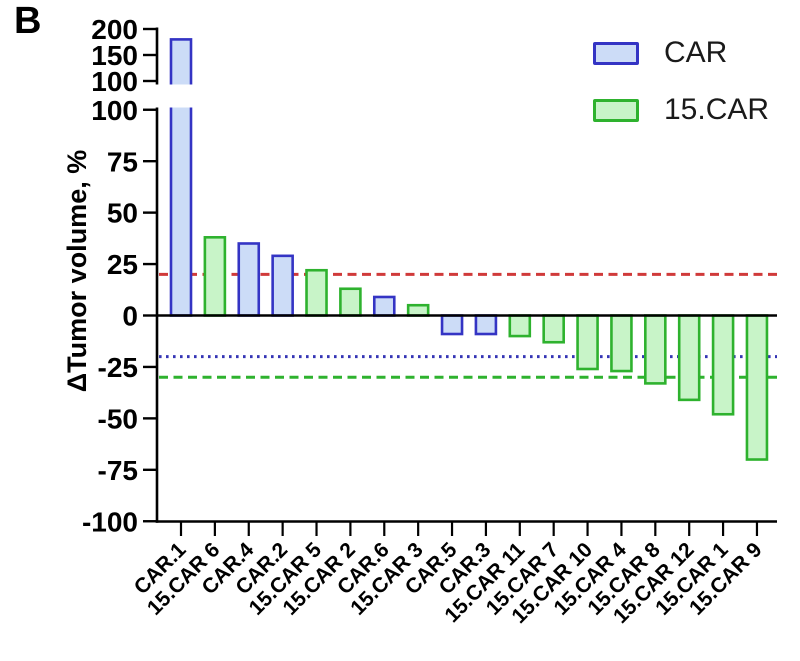 The image size is (800, 661). I want to click on legend-swatch-15car, so click(616, 110).